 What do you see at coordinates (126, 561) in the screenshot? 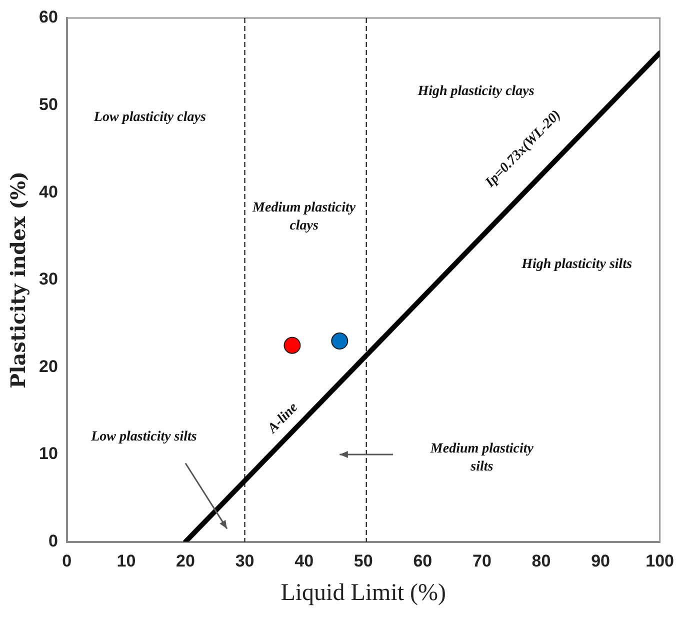
I see `x-tick-label: 10` at bounding box center [126, 561].